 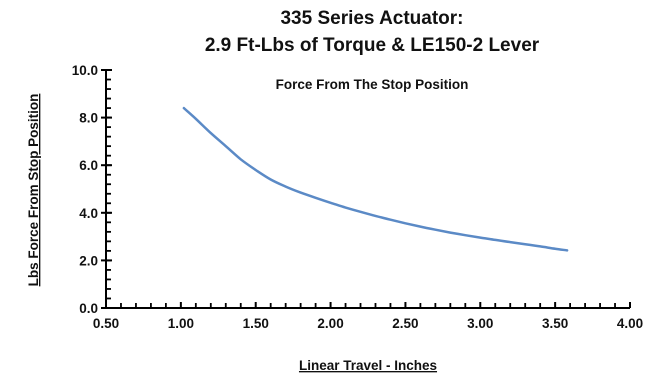 What do you see at coordinates (88, 213) in the screenshot?
I see `y-tick-label: 4.0` at bounding box center [88, 213].